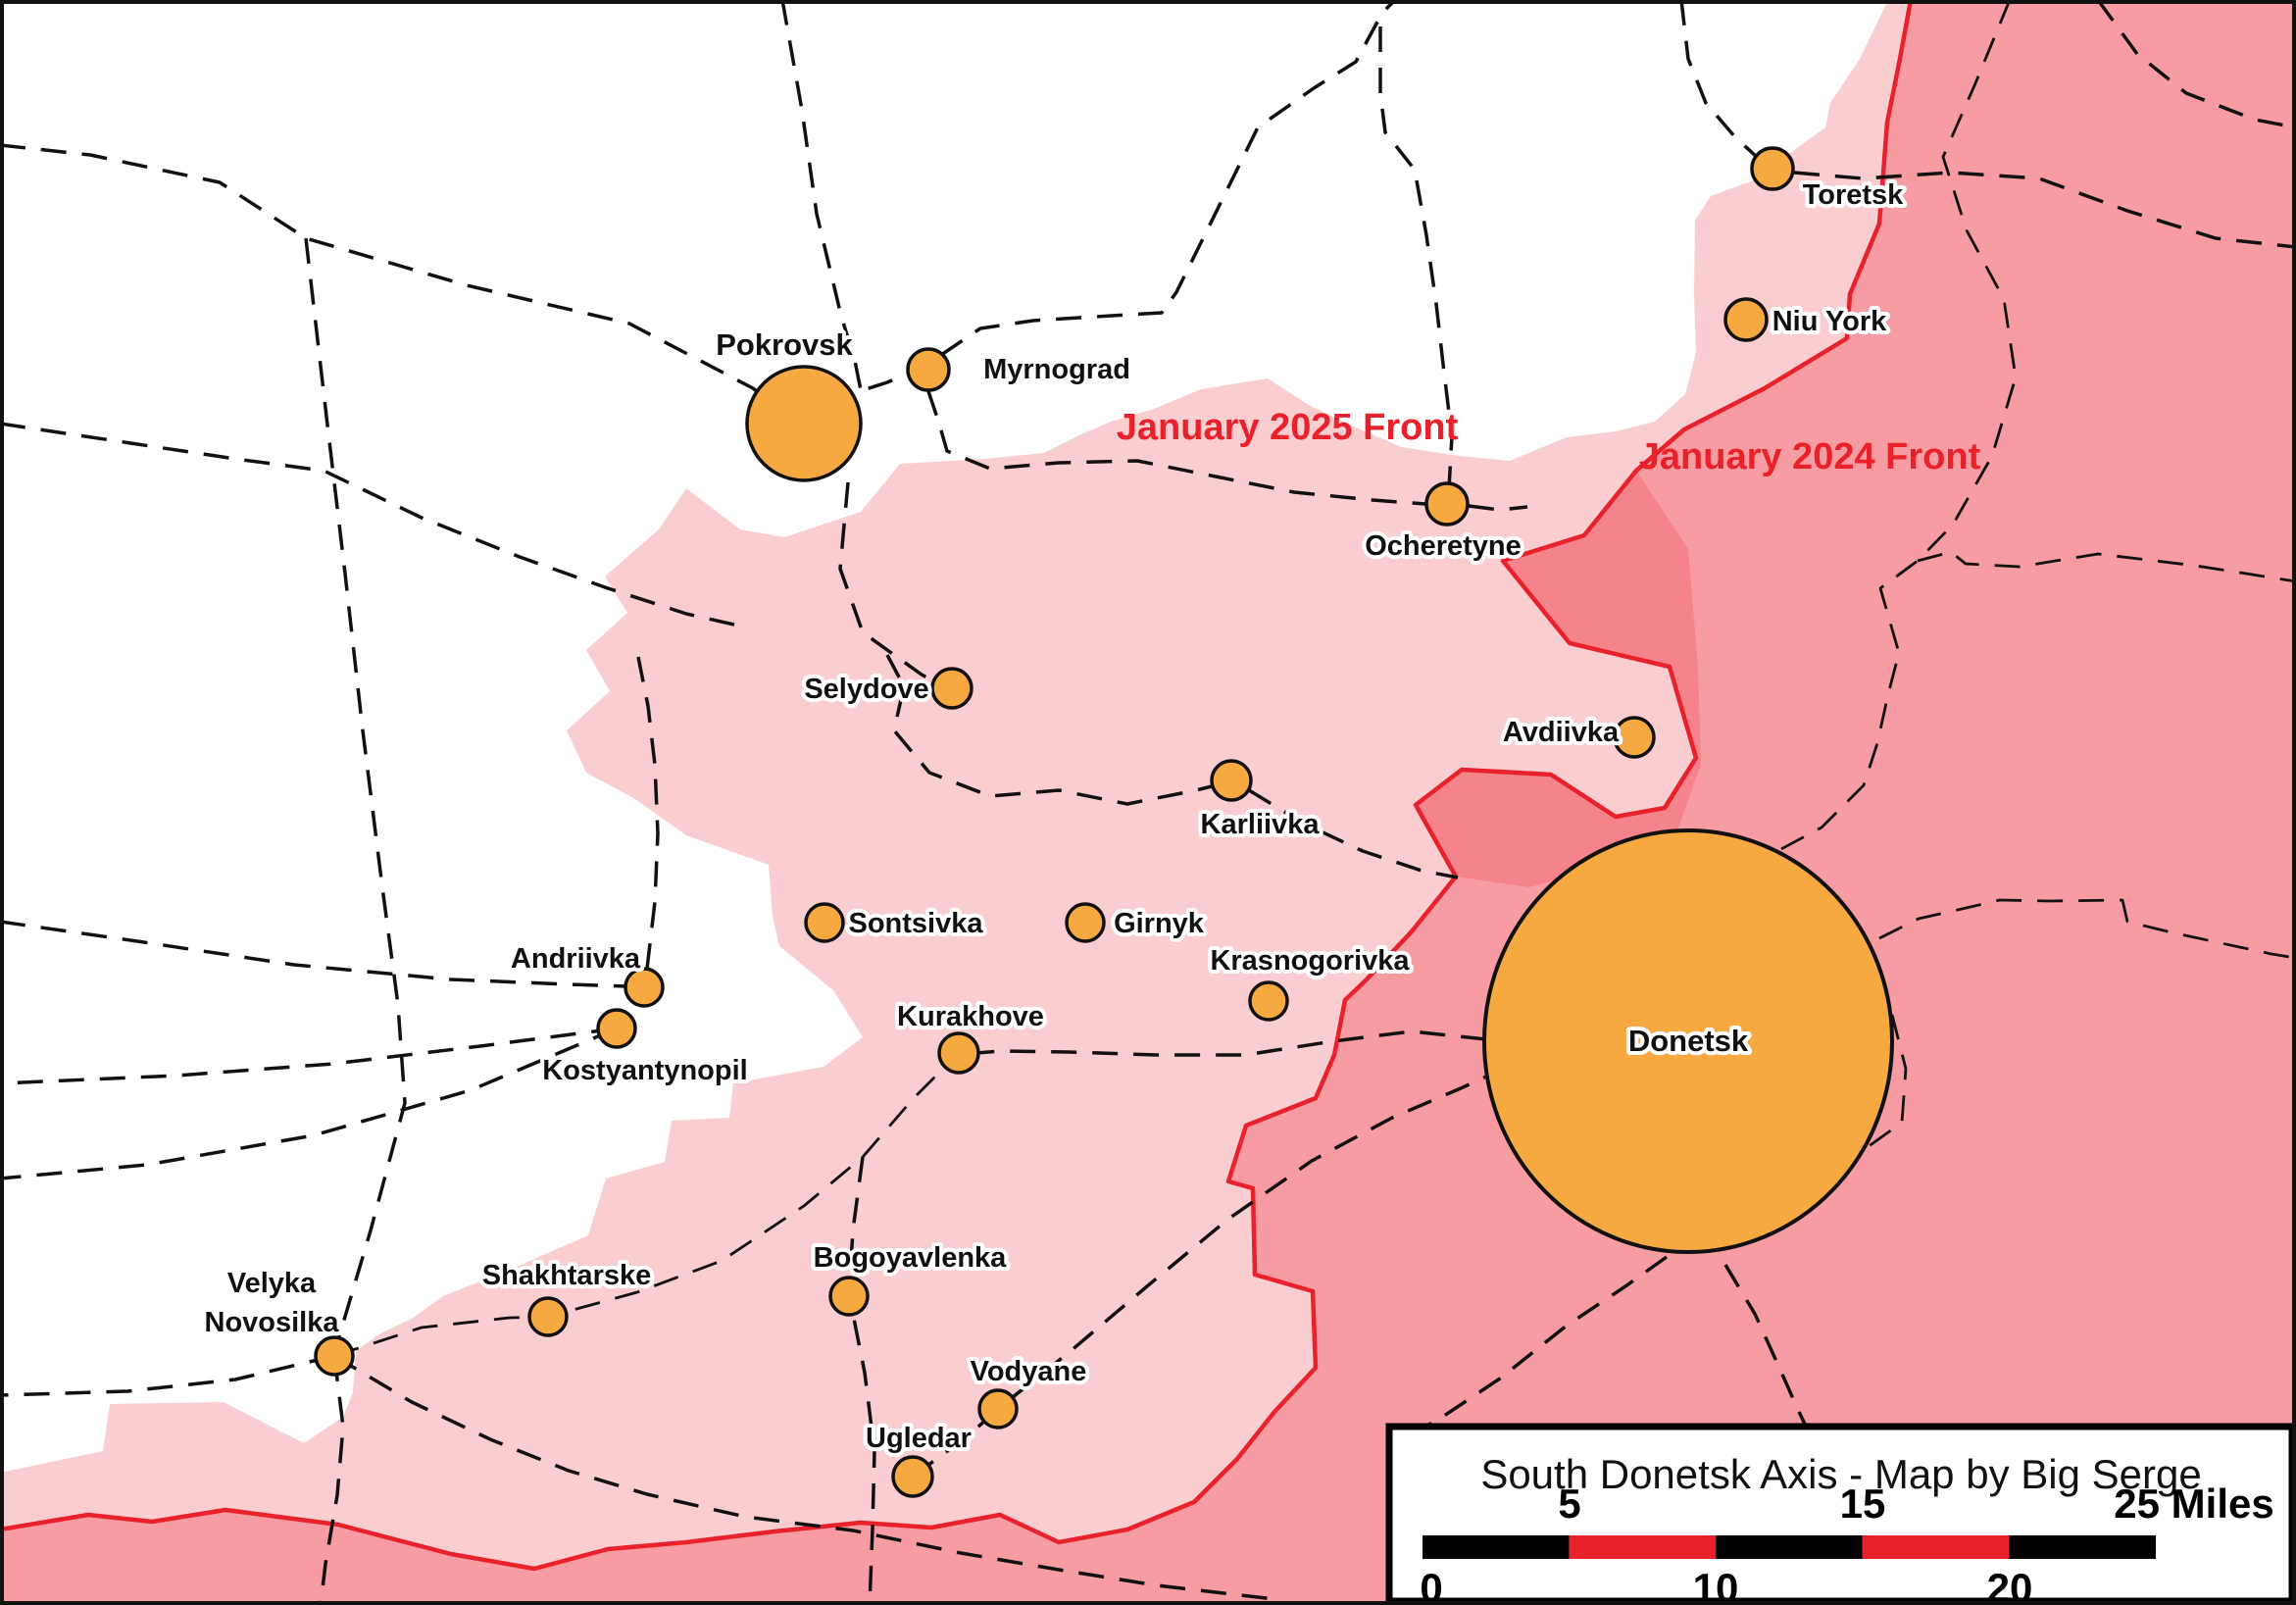 The width and height of the screenshot is (2296, 1605). Describe the element at coordinates (958, 1053) in the screenshot. I see `city-marker-kurakhove` at that location.